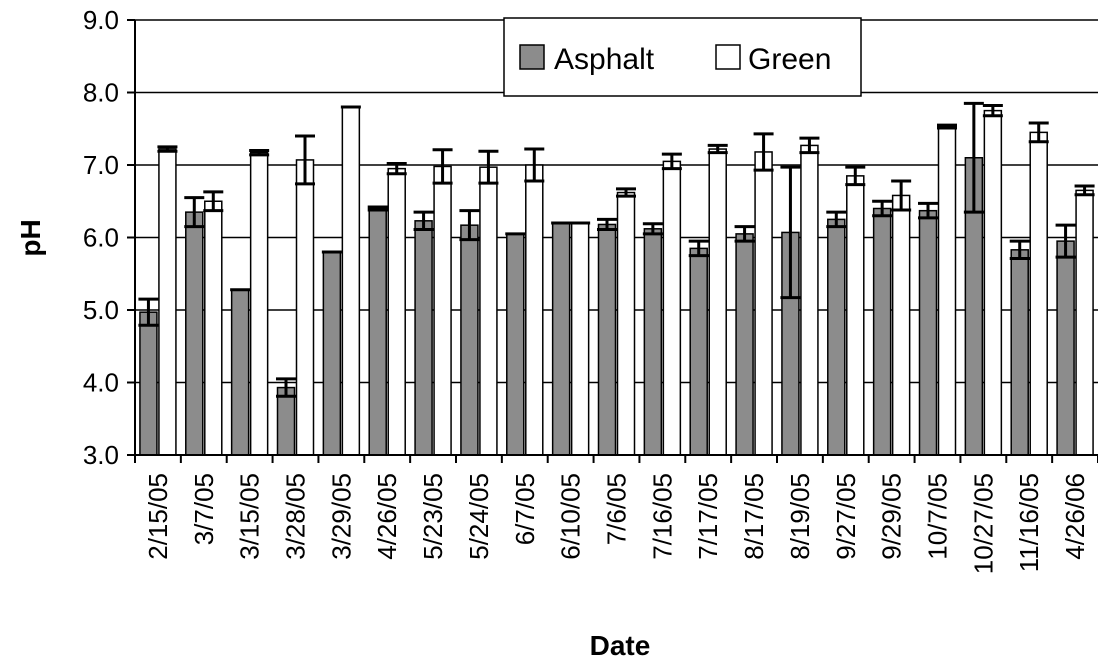 This screenshot has height=660, width=1098. Describe the element at coordinates (101, 20) in the screenshot. I see `y-tick-label: 9.0` at that location.